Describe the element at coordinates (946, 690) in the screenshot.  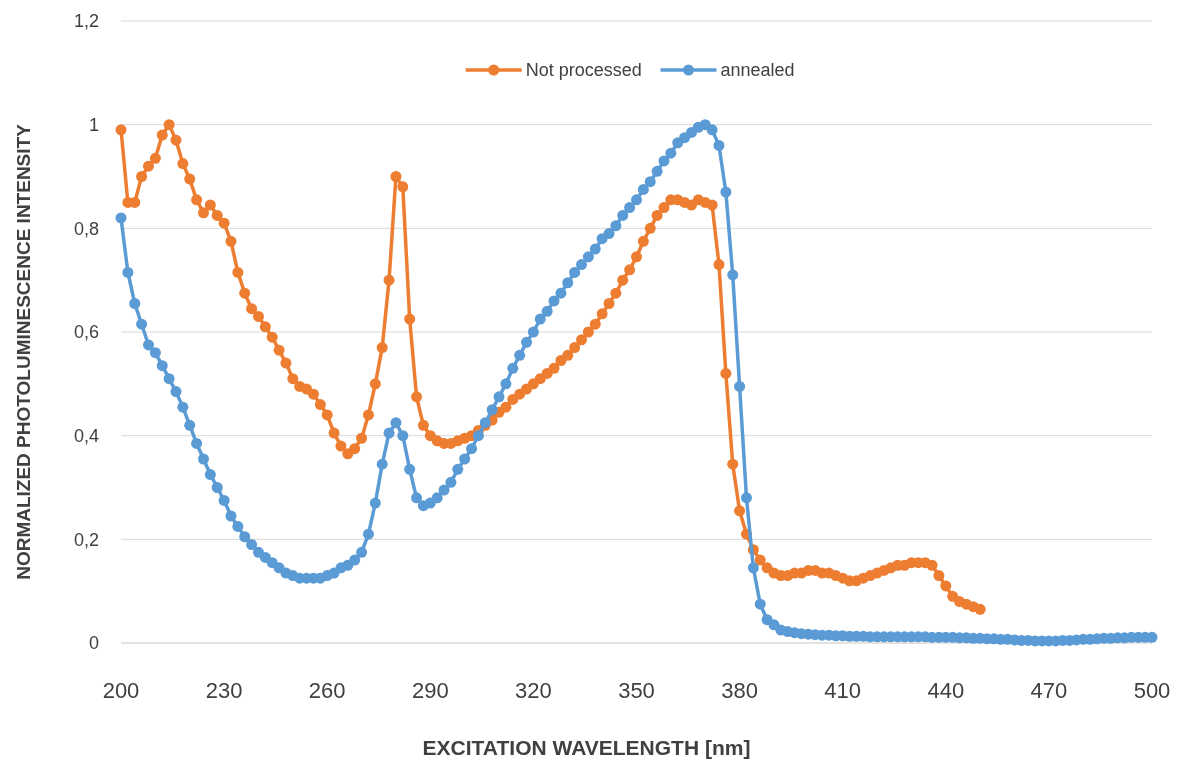
I see `x-tick-label: 440` at that location.